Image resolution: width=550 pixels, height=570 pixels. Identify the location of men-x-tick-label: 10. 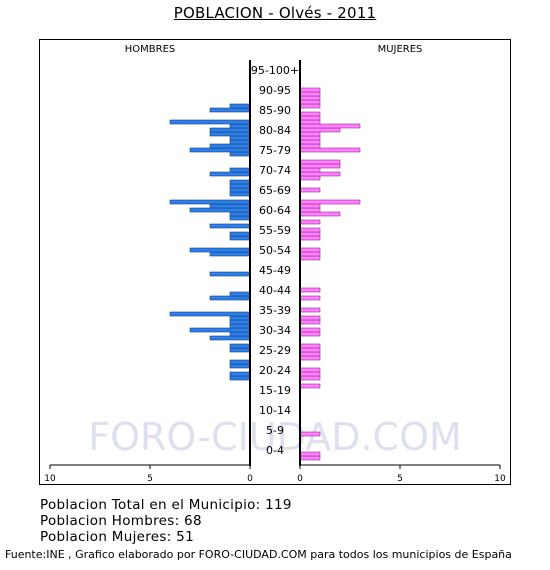
(50, 479).